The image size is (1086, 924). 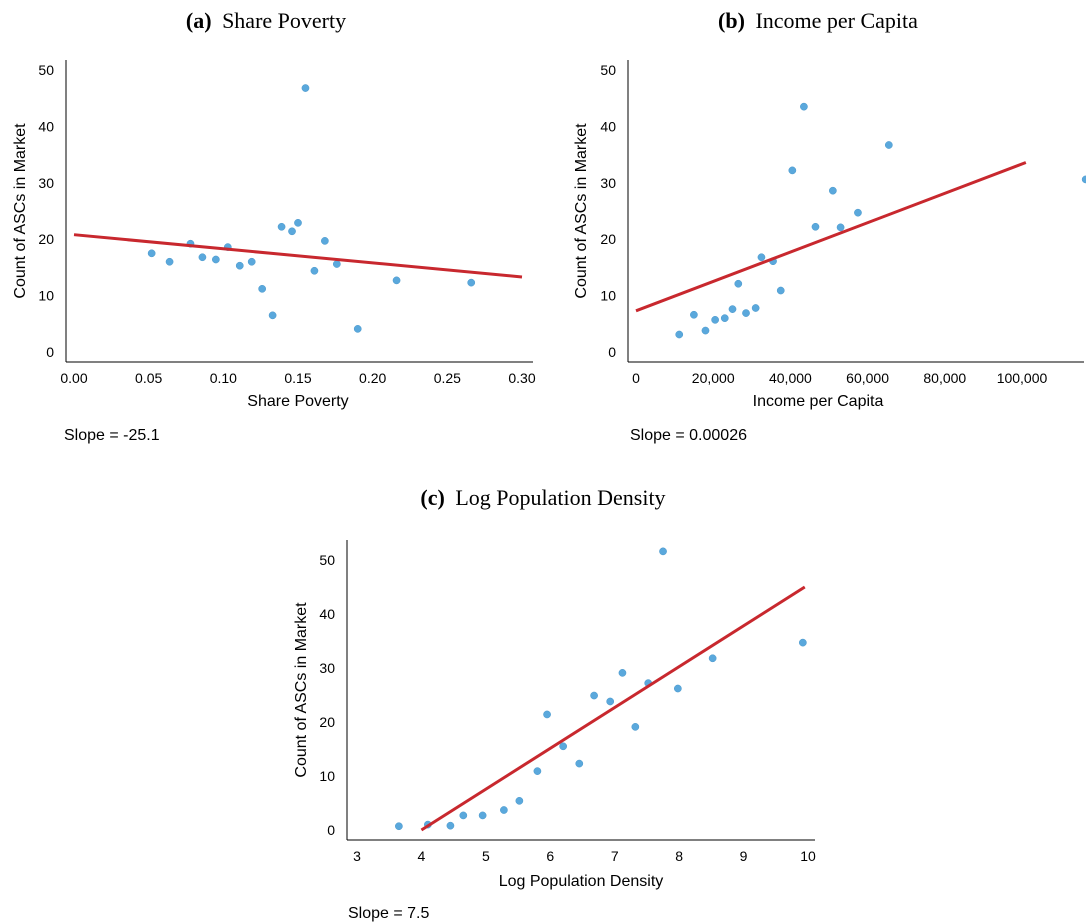 I want to click on panel-title: (c) Log Population Density, so click(x=542, y=497).